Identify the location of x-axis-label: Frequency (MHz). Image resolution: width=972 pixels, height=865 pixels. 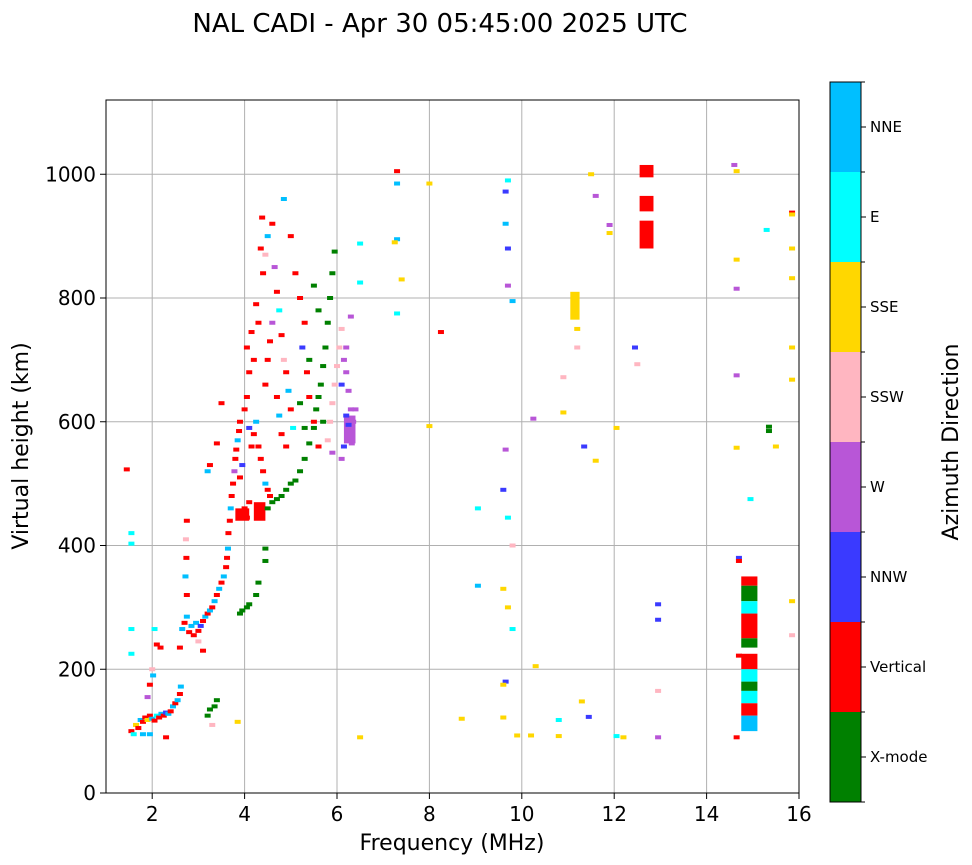
(452, 843).